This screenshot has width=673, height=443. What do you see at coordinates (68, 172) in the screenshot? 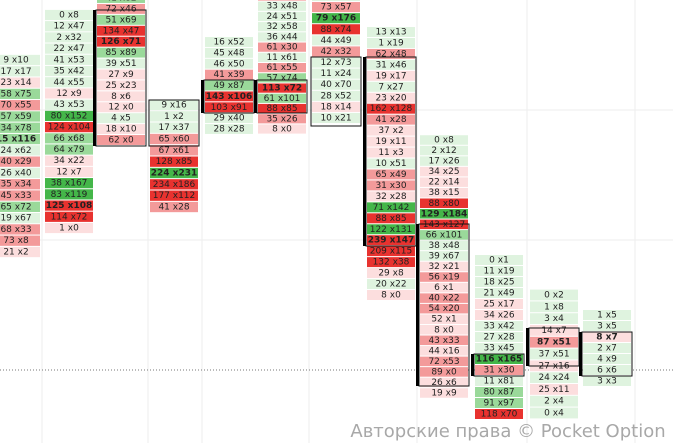
I see `cell-label: 12 x7` at bounding box center [68, 172].